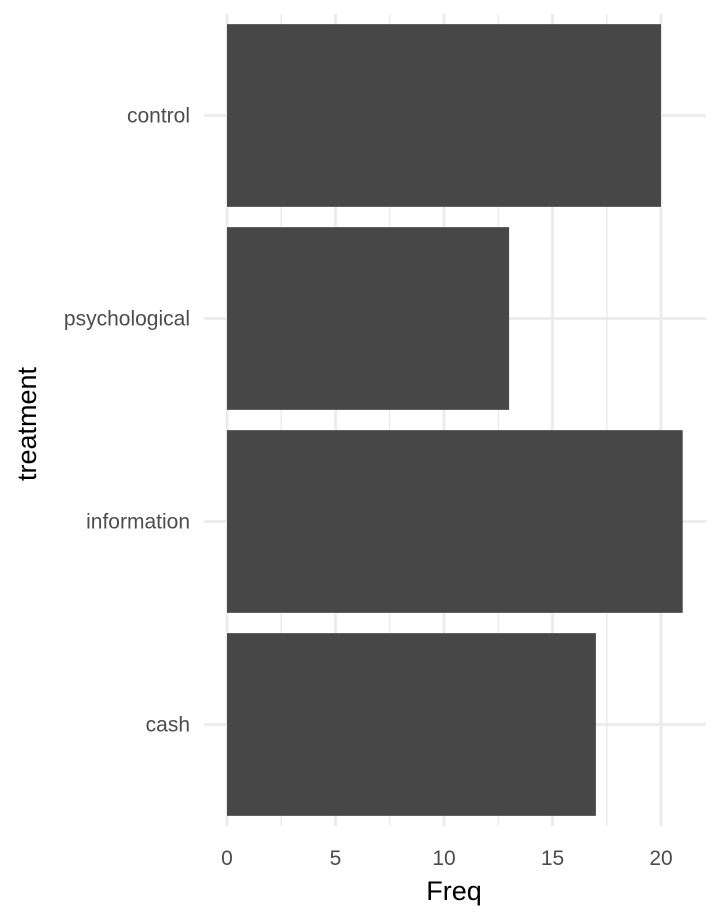 Image resolution: width=720 pixels, height=921 pixels. What do you see at coordinates (27, 423) in the screenshot?
I see `y-axis-title: treatment` at bounding box center [27, 423].